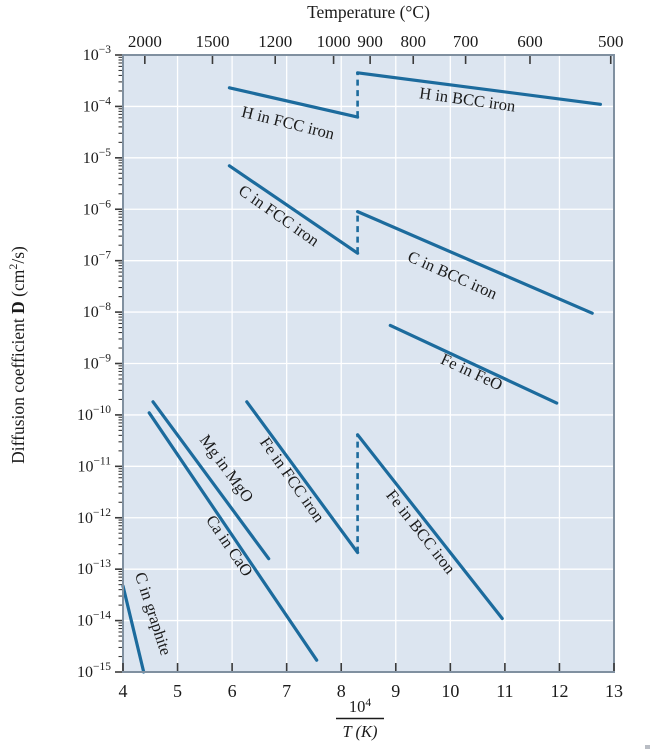 The width and height of the screenshot is (655, 754). I want to click on x-tick-labels: 4 5 6 7 8 9 10 11 12 13, so click(371, 691).